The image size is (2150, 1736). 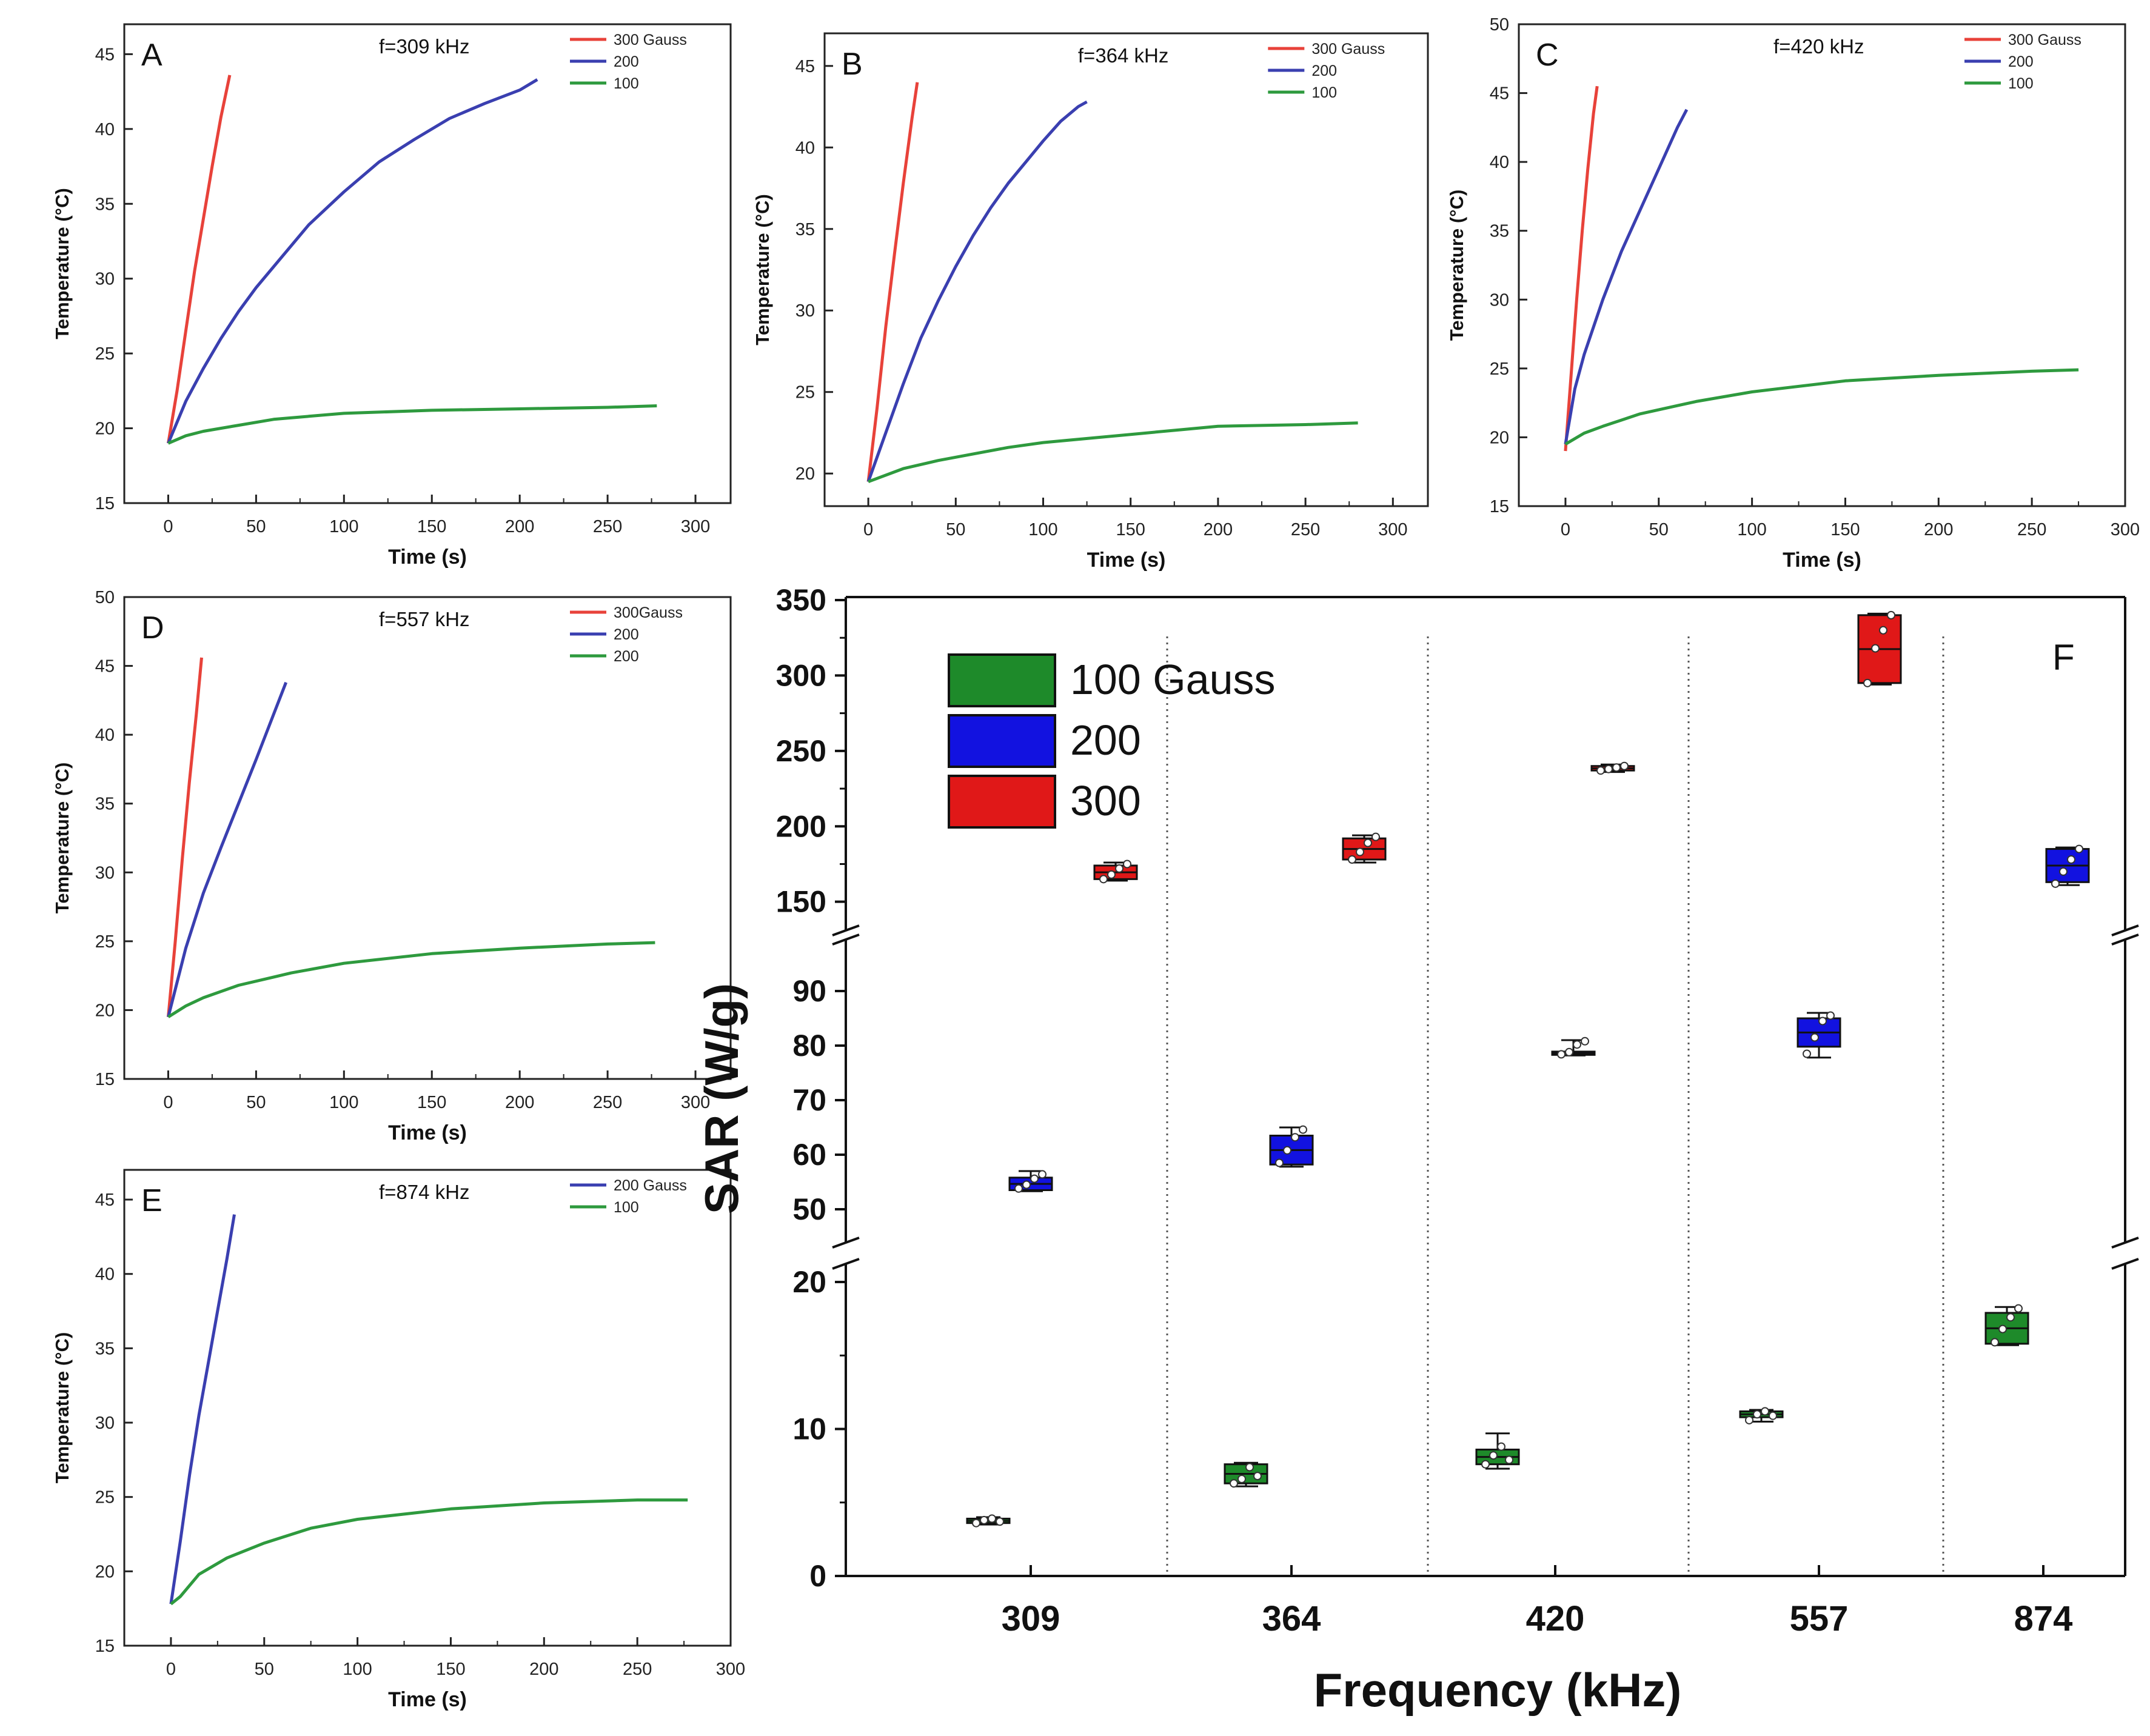 I want to click on y-axis-label: SAR (W/g), so click(x=721, y=1098).